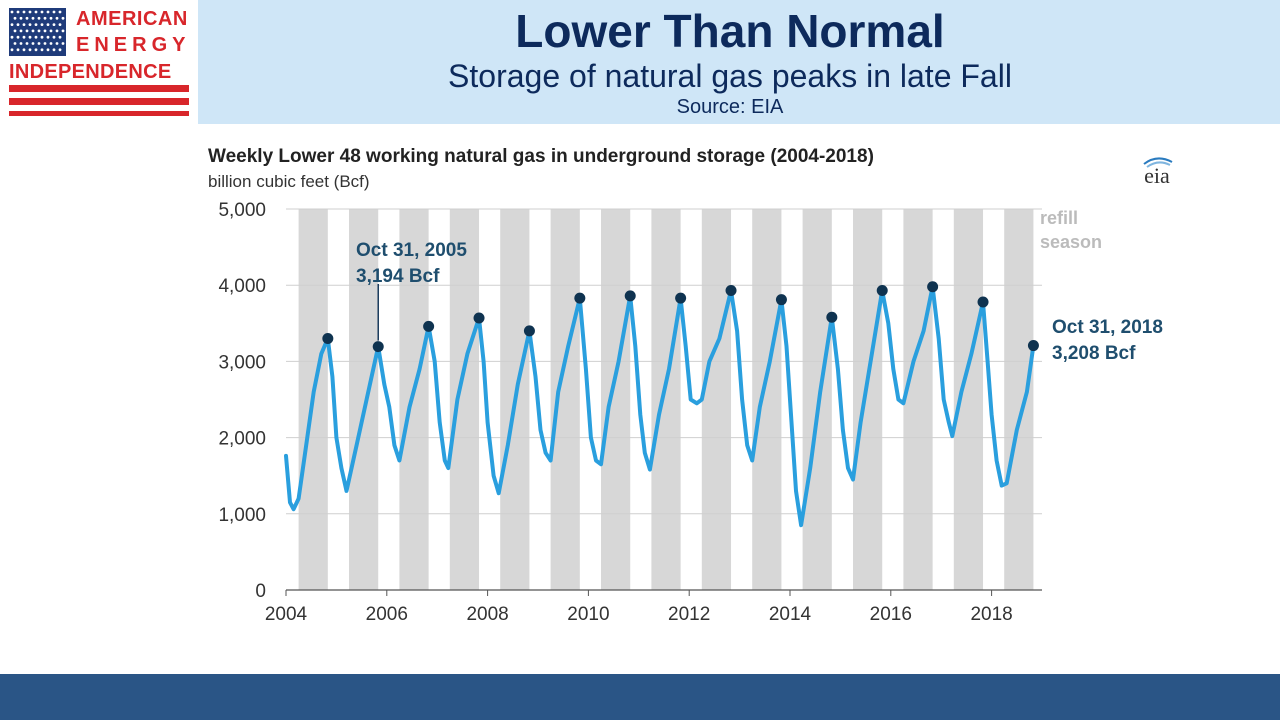 The image size is (1280, 720). Describe the element at coordinates (398, 276) in the screenshot. I see `annotation-2005-value: 3,194 Bcf` at that location.